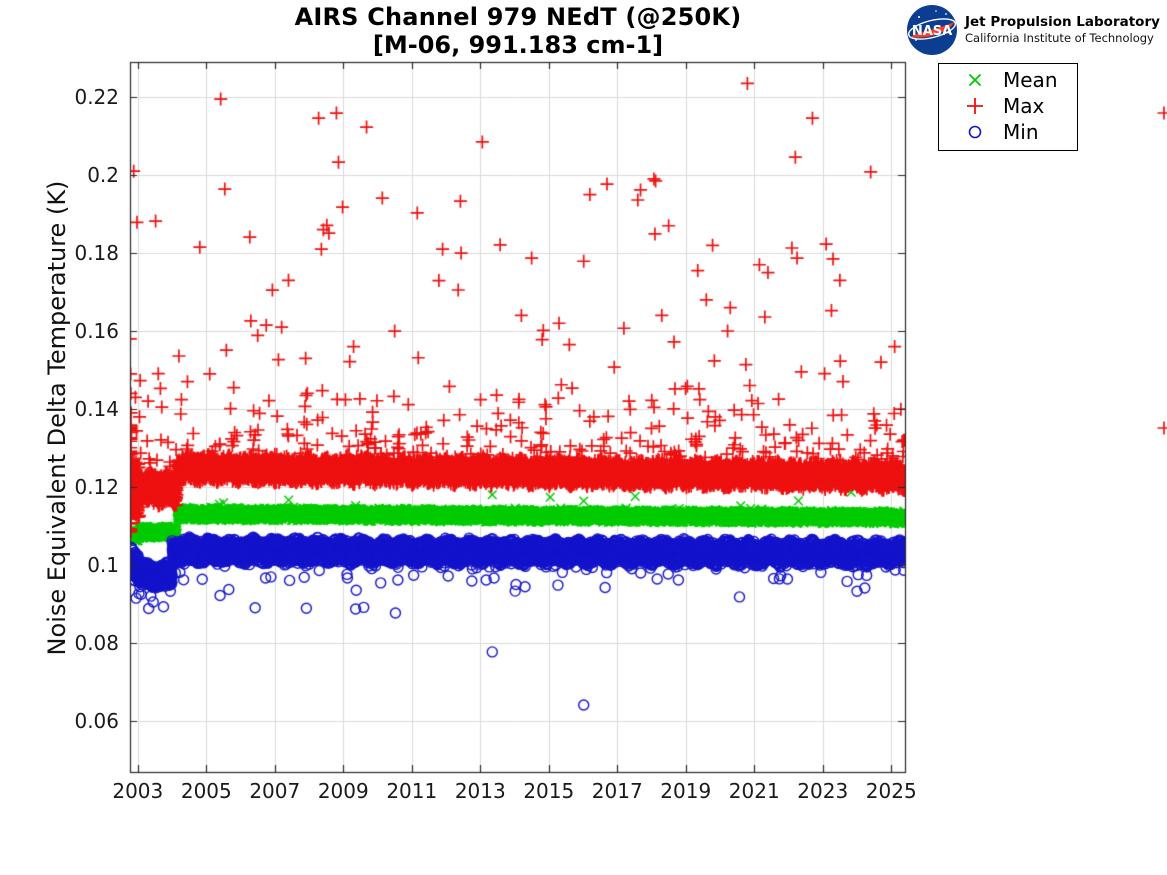 This screenshot has width=1167, height=875. I want to click on x-tick-label: 2007, so click(275, 791).